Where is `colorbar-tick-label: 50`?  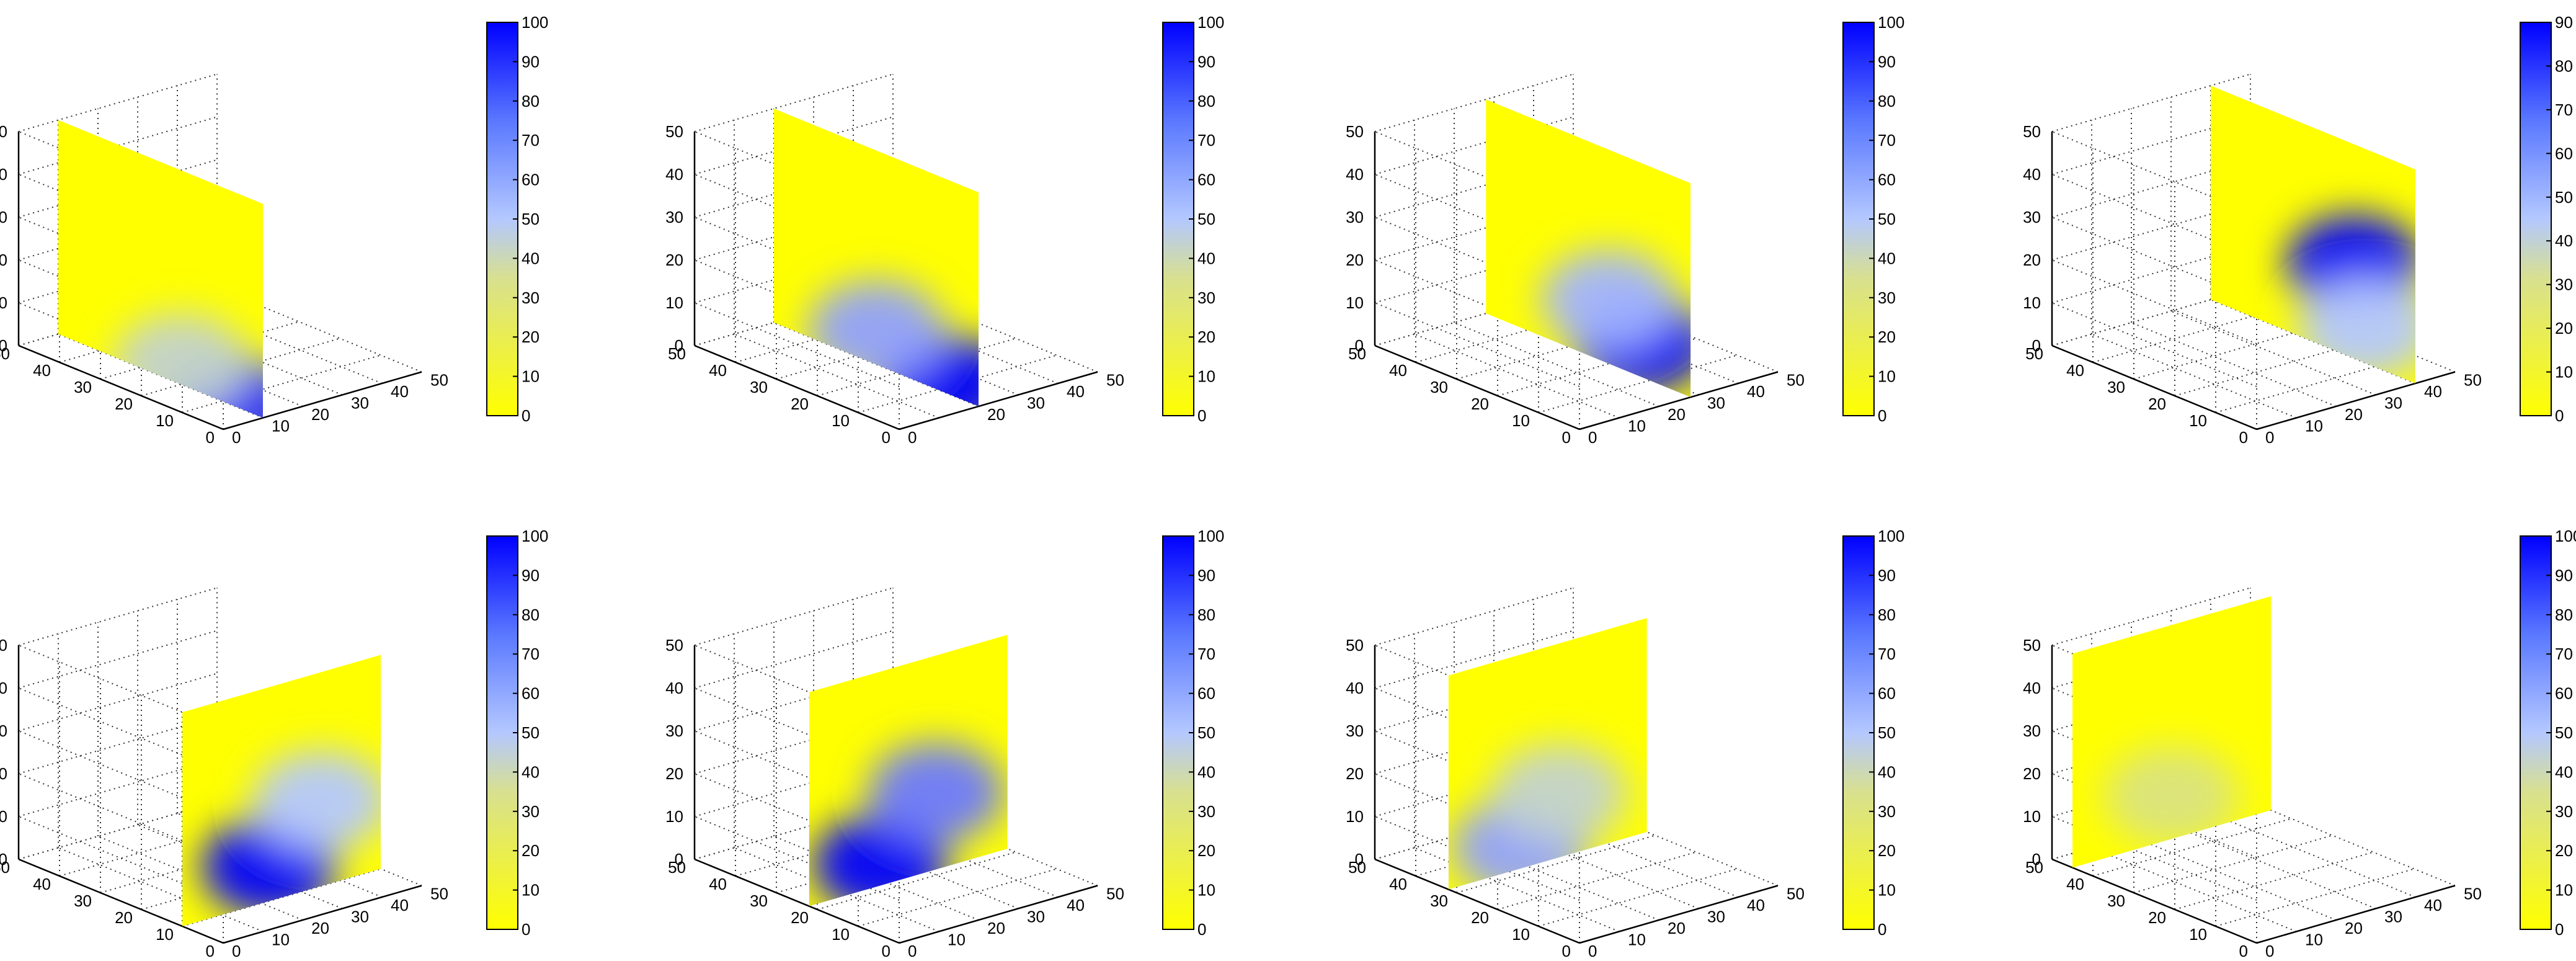 colorbar-tick-label: 50 is located at coordinates (1887, 219).